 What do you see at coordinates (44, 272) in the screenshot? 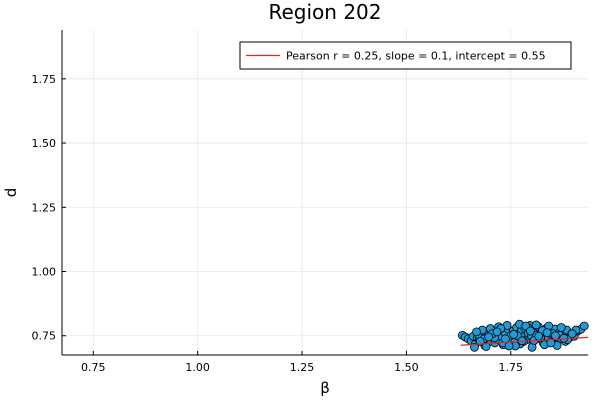
I see `y-tick-label-1: 1.00` at bounding box center [44, 272].